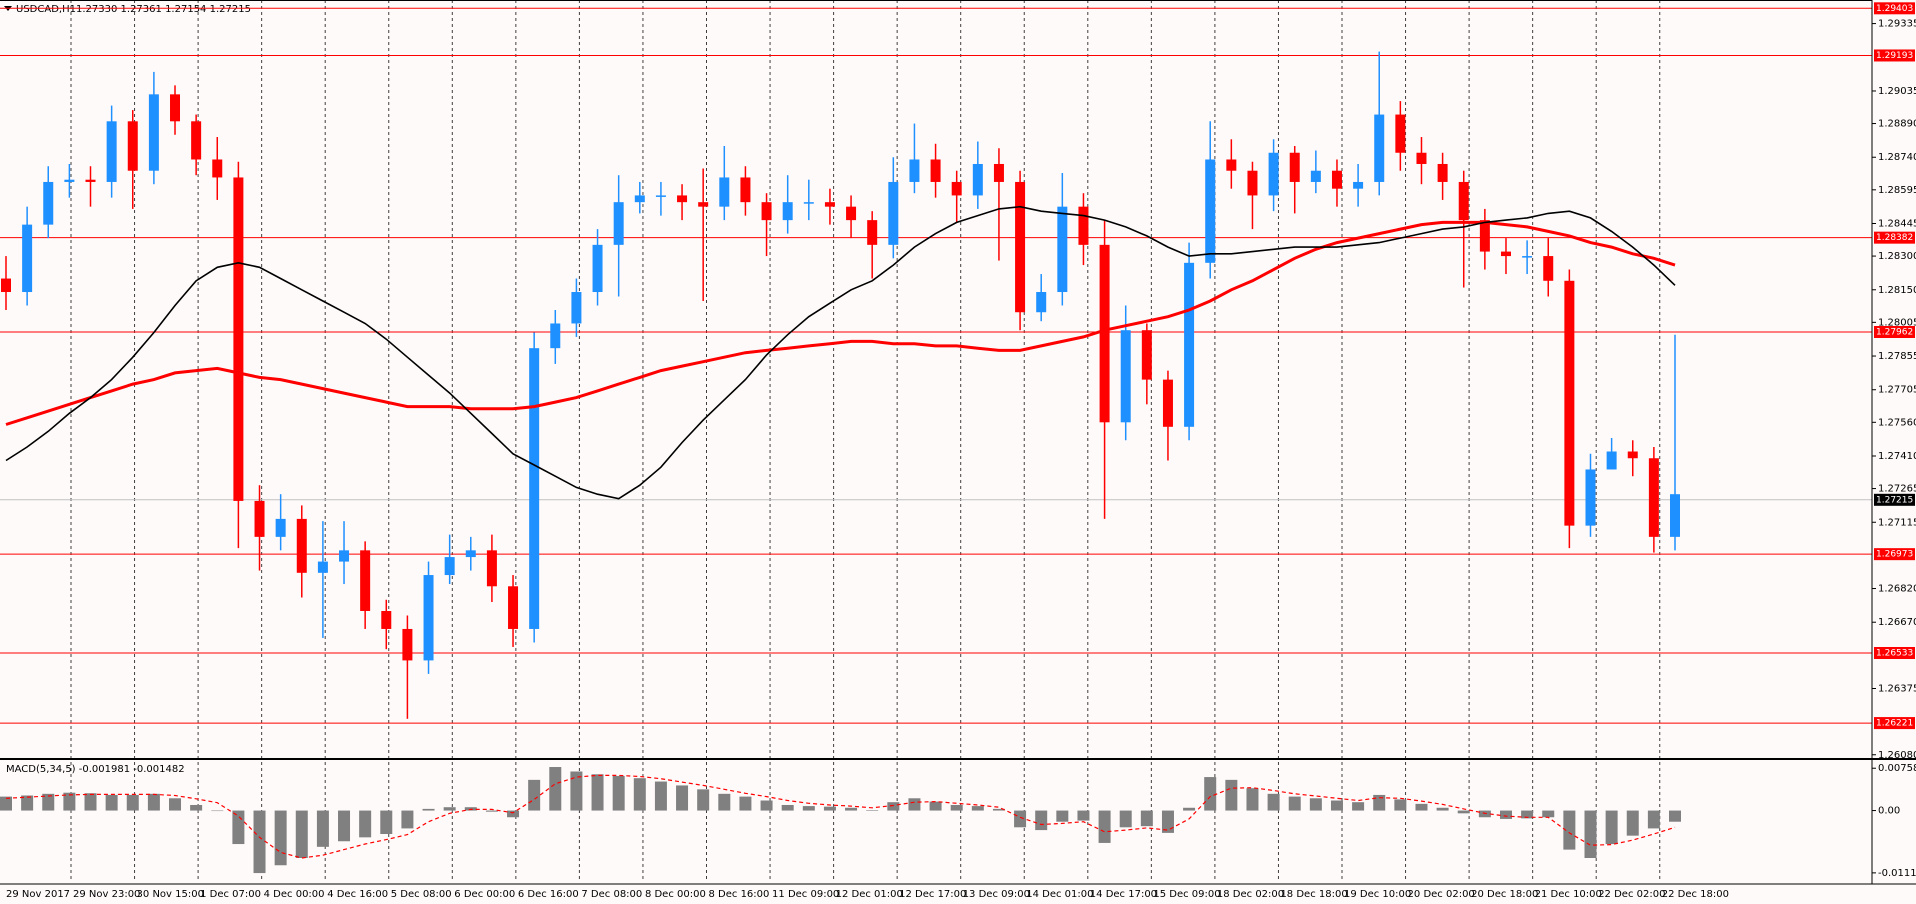 Image resolution: width=1916 pixels, height=904 pixels. What do you see at coordinates (1894, 554) in the screenshot?
I see `level-label-bg` at bounding box center [1894, 554].